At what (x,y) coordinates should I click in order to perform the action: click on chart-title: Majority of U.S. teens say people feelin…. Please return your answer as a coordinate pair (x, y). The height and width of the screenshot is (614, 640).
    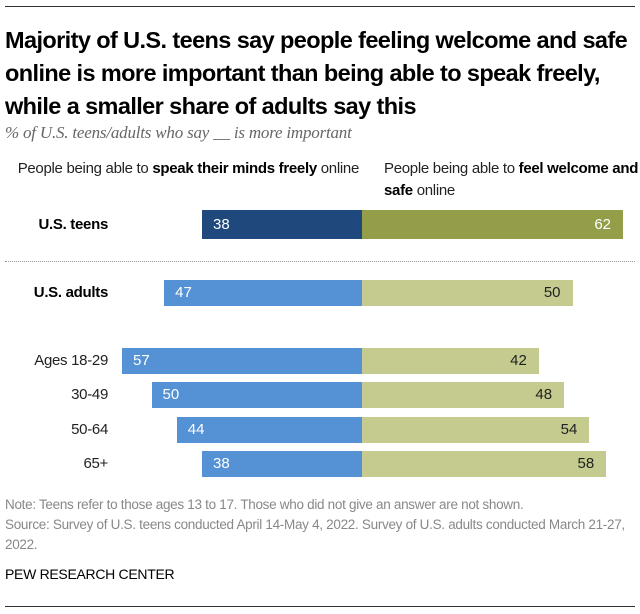
    Looking at the image, I should click on (316, 73).